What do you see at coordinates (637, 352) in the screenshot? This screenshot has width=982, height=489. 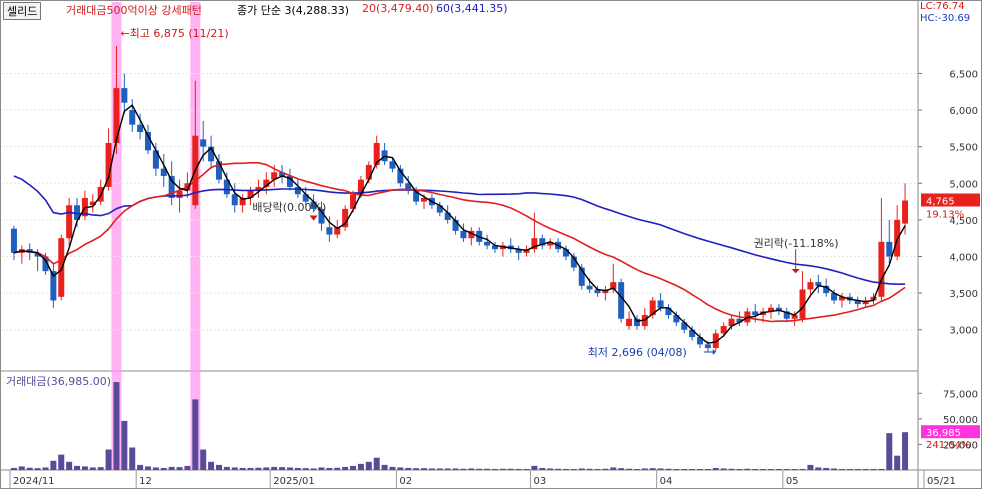 I see `low-annotation: 최저 2,696 (04/08)` at bounding box center [637, 352].